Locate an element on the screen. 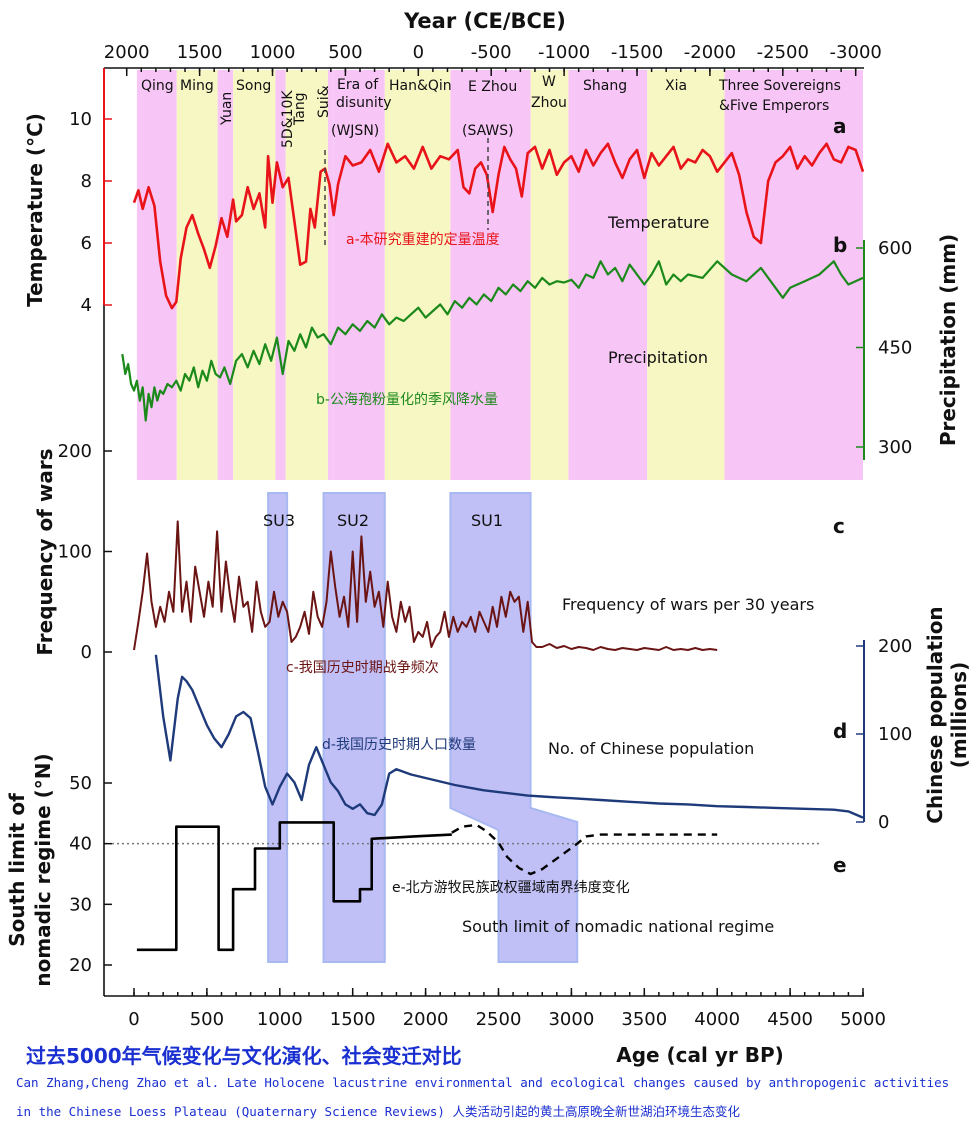 The height and width of the screenshot is (1134, 980). label-wjsn: (WJSN) is located at coordinates (355, 131).